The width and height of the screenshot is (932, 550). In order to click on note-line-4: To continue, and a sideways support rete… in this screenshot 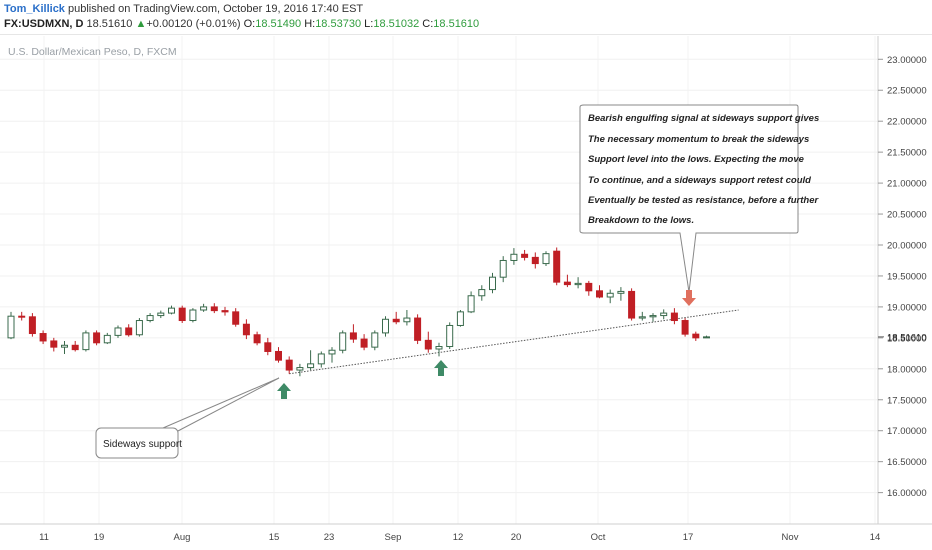, I will do `click(699, 180)`.